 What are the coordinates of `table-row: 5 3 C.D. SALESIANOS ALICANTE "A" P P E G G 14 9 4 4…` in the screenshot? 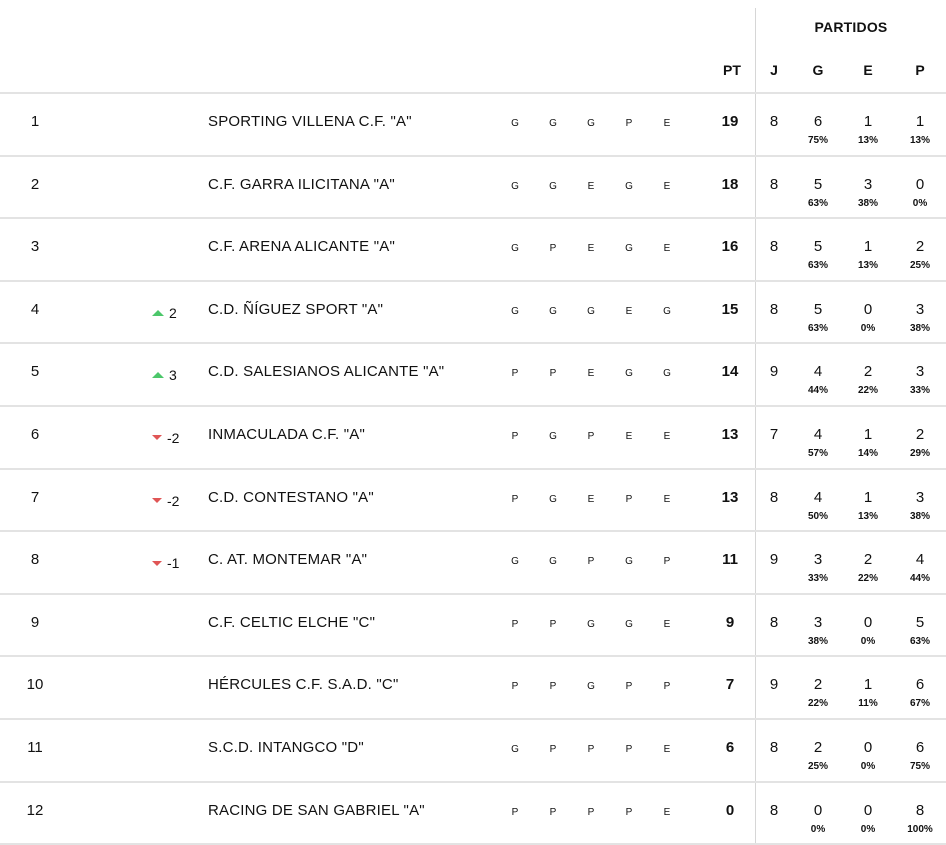 It's located at (473, 375).